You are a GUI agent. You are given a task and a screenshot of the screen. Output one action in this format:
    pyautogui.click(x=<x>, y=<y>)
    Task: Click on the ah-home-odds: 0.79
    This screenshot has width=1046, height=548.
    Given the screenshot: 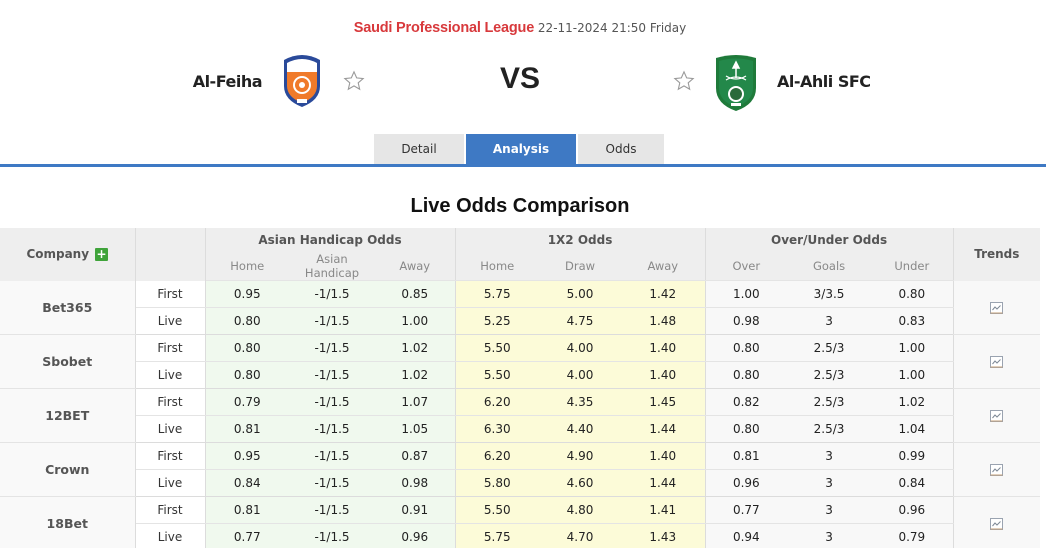 What is the action you would take?
    pyautogui.click(x=247, y=402)
    